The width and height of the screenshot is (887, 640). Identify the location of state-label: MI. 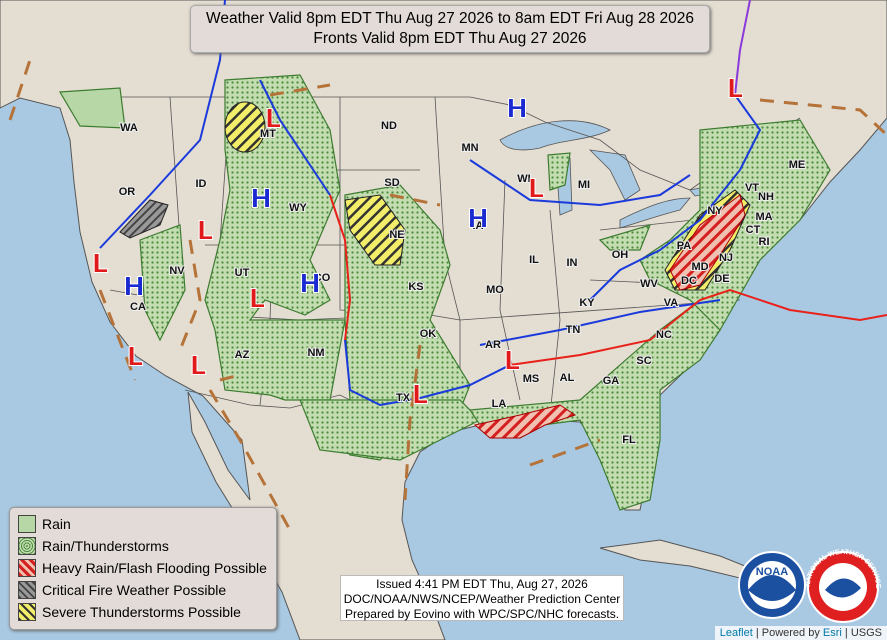
(584, 185).